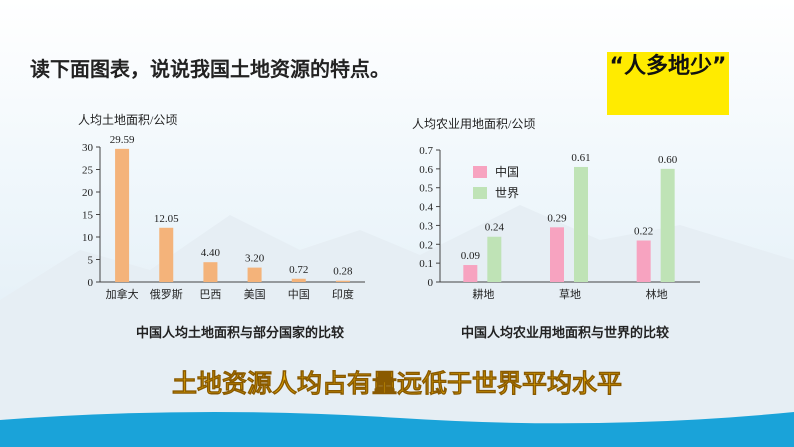  What do you see at coordinates (565, 333) in the screenshot?
I see `caption: 中国人均农业用地面积与世界的比较` at bounding box center [565, 333].